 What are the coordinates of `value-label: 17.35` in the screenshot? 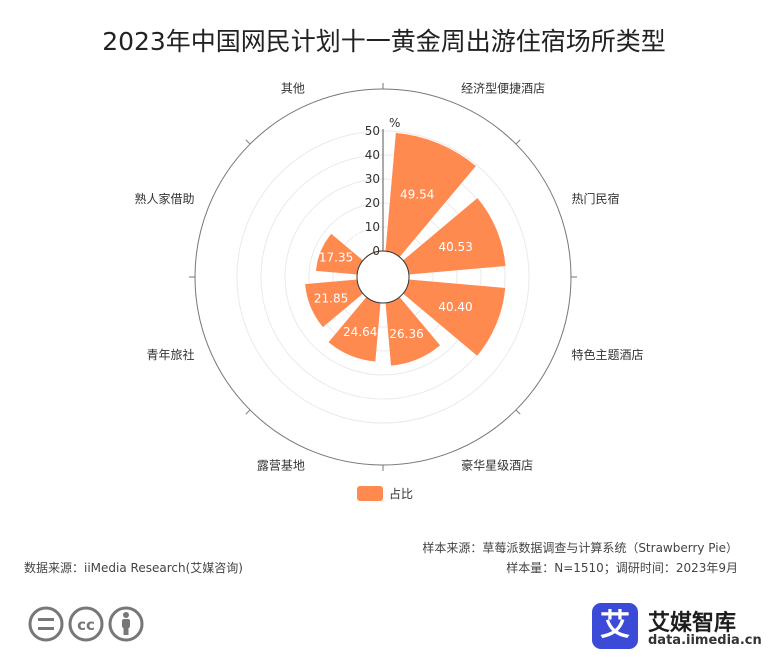 It's located at (336, 258).